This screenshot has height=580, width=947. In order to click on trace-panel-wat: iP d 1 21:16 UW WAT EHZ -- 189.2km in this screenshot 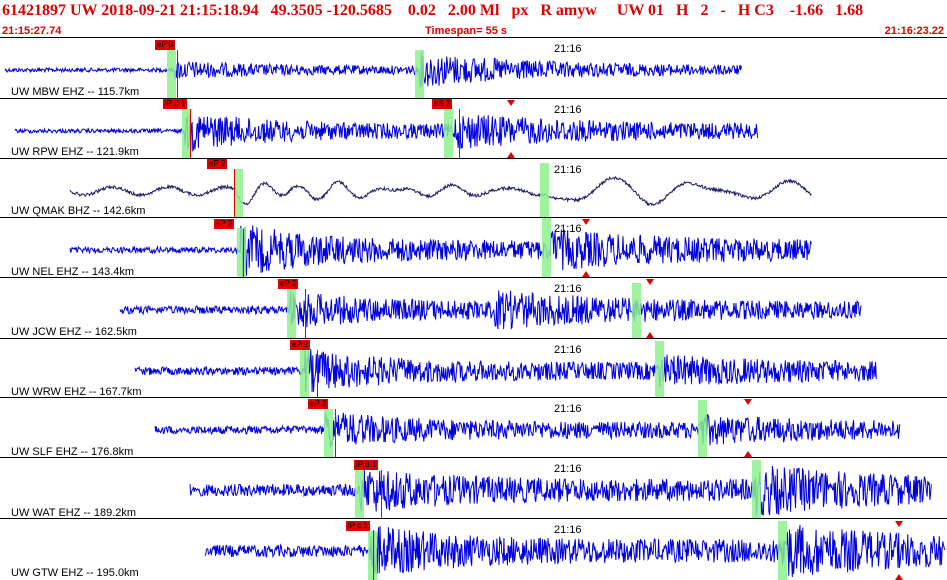, I will do `click(473, 488)`.